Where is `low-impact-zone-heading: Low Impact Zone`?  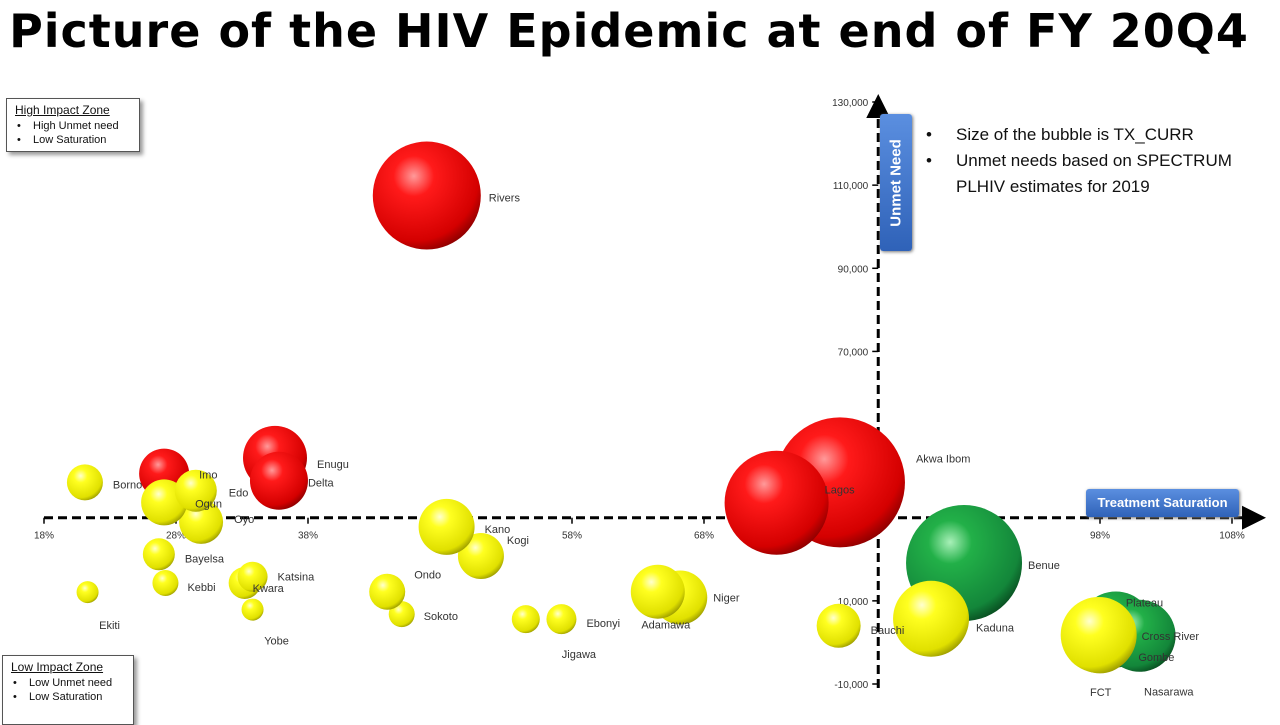
low-impact-zone-heading: Low Impact Zone is located at coordinates (57, 667).